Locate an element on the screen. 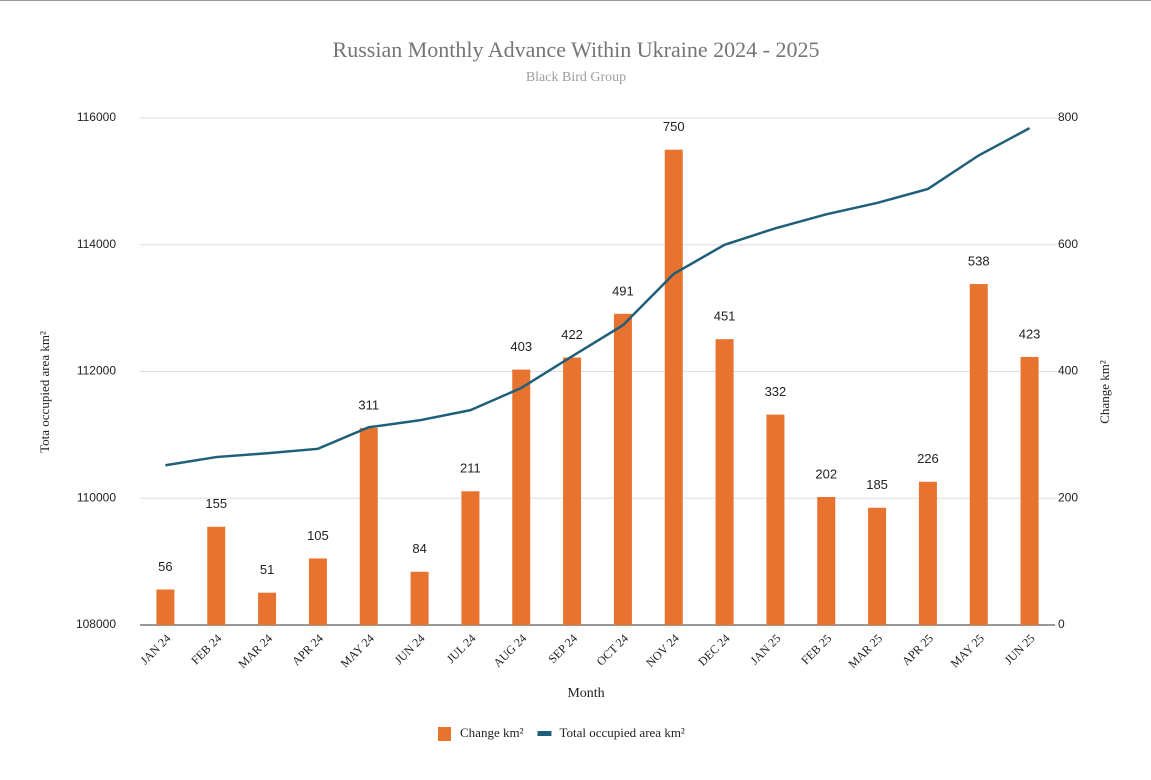 Image resolution: width=1151 pixels, height=780 pixels. x-tick-label: MAY 25 is located at coordinates (967, 650).